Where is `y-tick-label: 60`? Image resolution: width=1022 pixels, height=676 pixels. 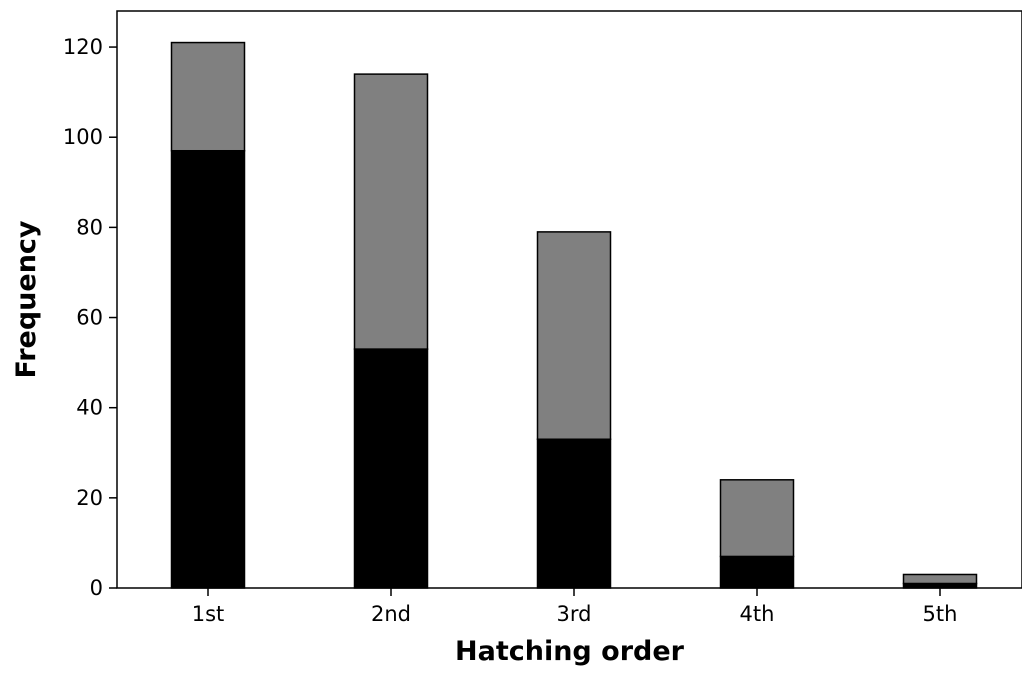
y-tick-label: 60 is located at coordinates (89, 318).